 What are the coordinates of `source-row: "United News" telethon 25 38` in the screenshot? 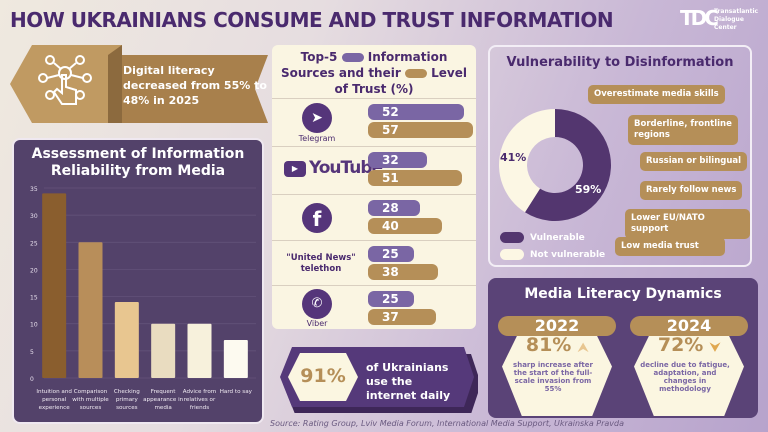 It's located at (374, 262).